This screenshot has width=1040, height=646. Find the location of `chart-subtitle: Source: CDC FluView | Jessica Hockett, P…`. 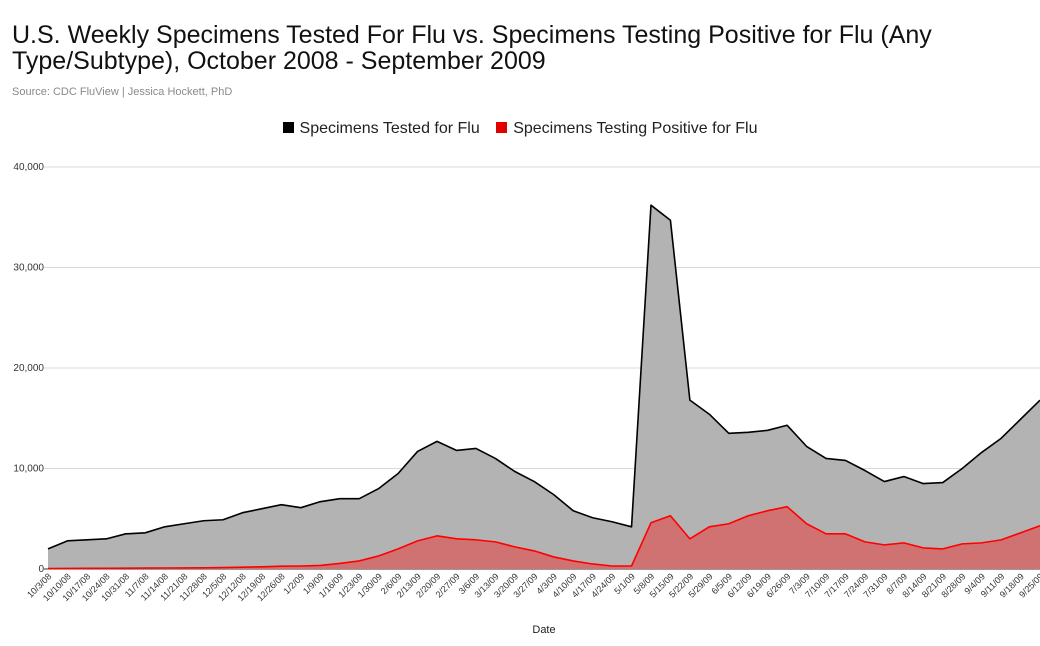

chart-subtitle: Source: CDC FluView | Jessica Hockett, P… is located at coordinates (122, 92).